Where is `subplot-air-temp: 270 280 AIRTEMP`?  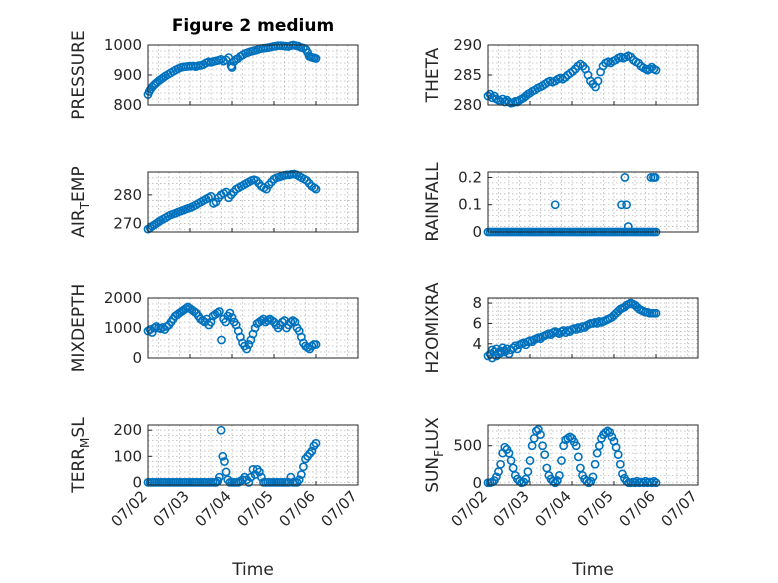 subplot-air-temp: 270 280 AIRTEMP is located at coordinates (214, 202).